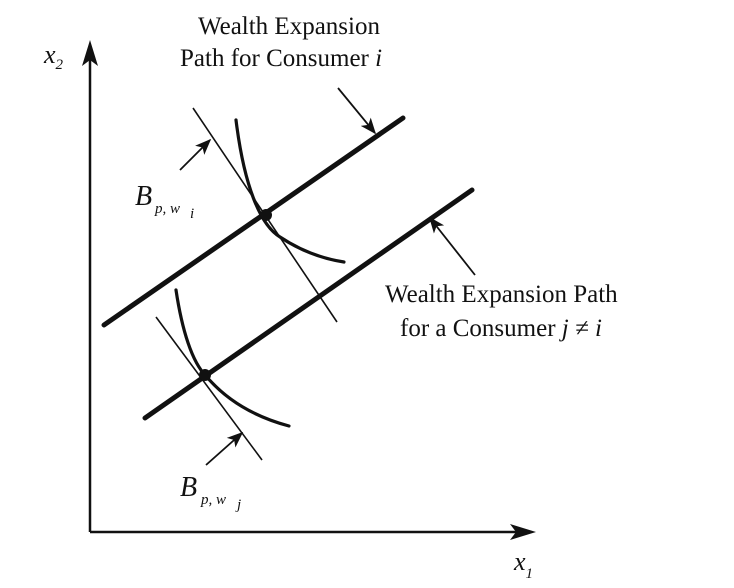  I want to click on tangency-point-i, so click(266, 215).